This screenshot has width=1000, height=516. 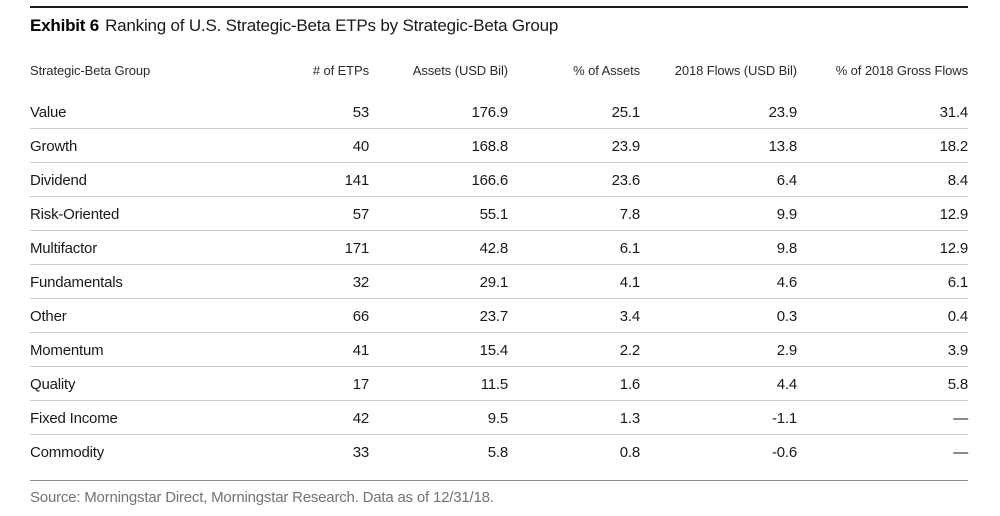 I want to click on cell-group: Multifactor, so click(x=155, y=247).